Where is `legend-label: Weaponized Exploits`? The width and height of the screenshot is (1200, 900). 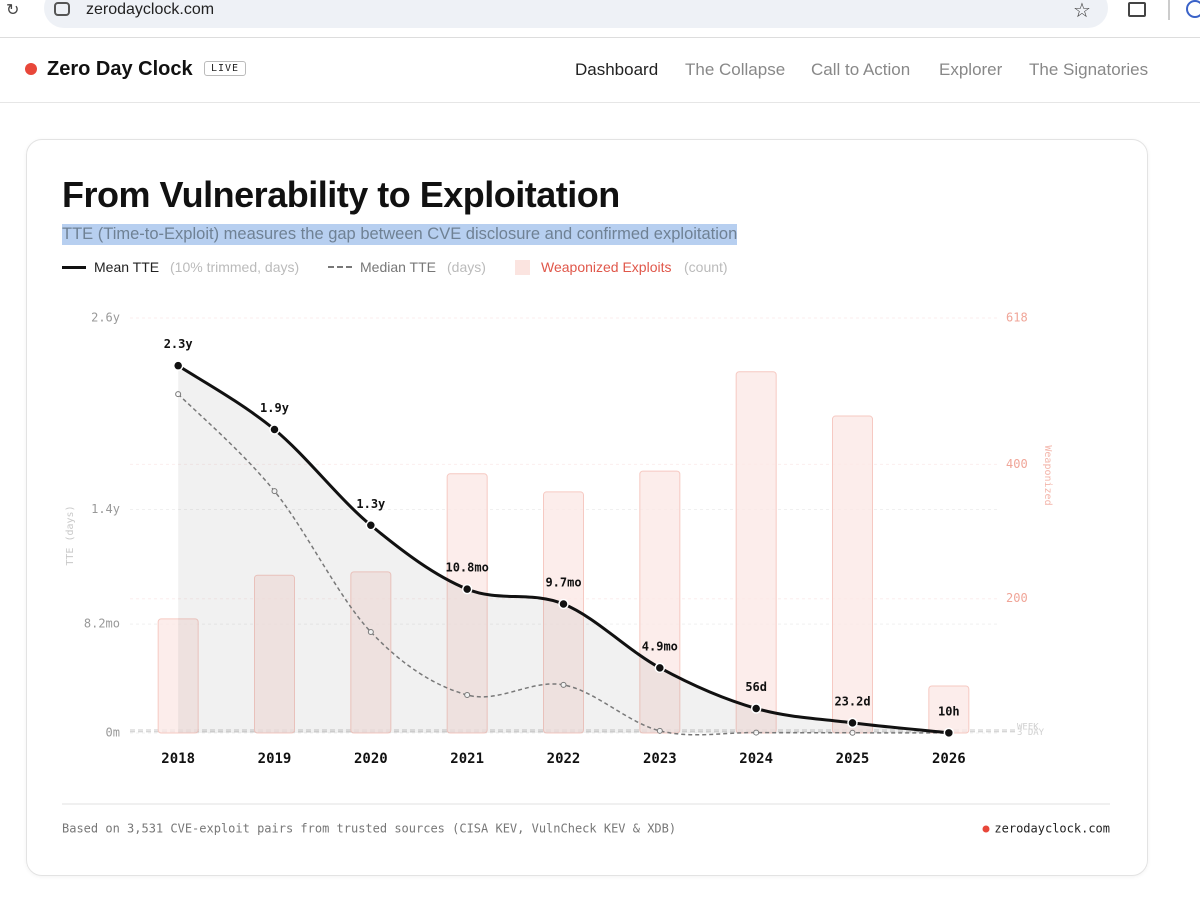
legend-label: Weaponized Exploits is located at coordinates (606, 267).